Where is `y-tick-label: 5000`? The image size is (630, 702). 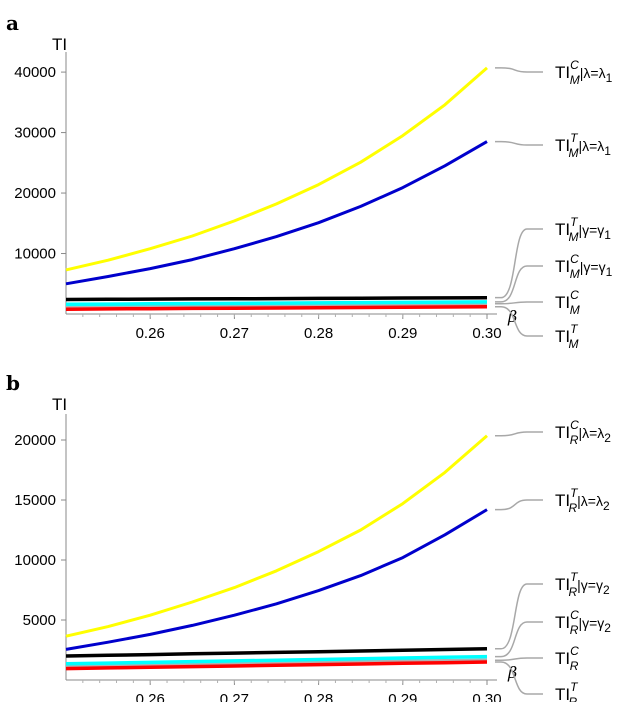 y-tick-label: 5000 is located at coordinates (39, 620).